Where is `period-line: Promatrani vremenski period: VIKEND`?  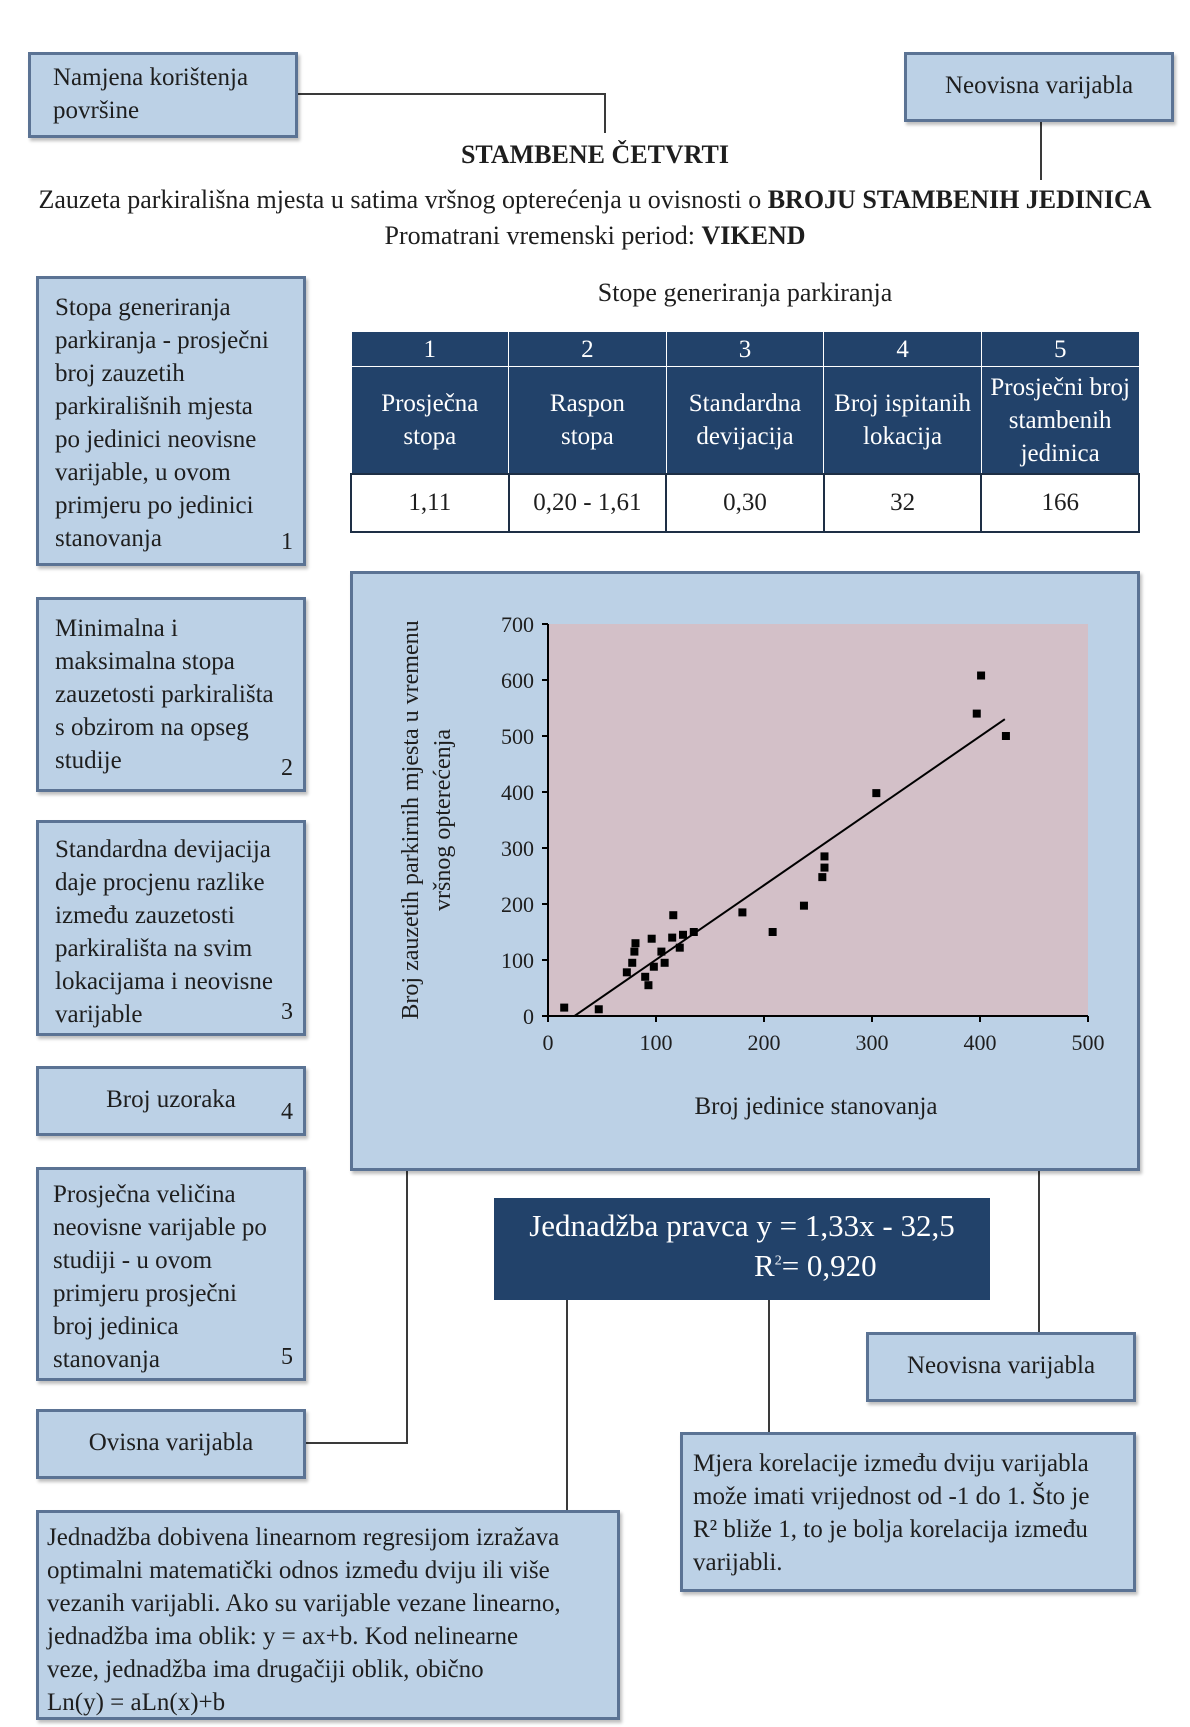 period-line: Promatrani vremenski period: VIKEND is located at coordinates (595, 236).